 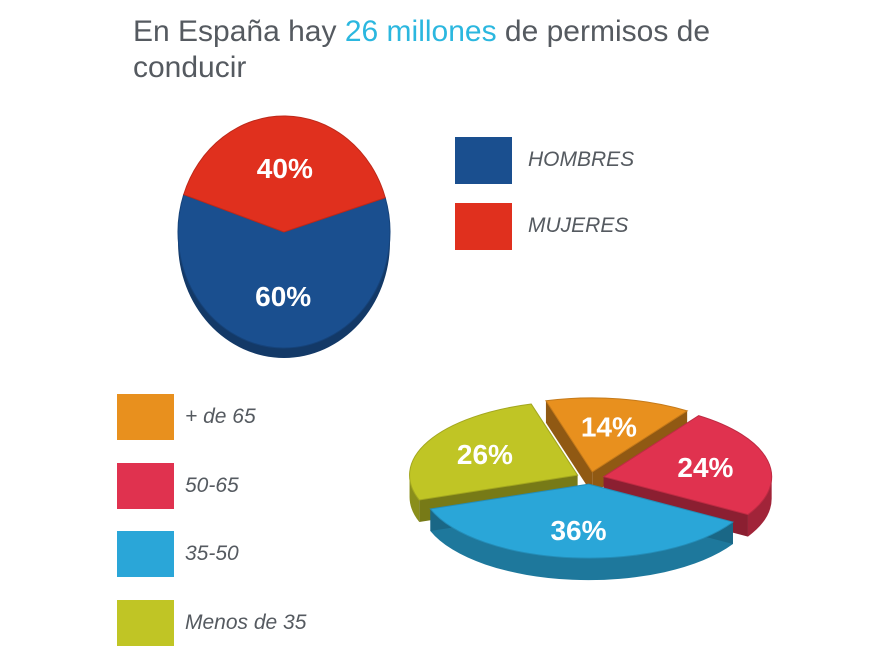 I want to click on age-pie-slice-label-1: 24%, so click(x=705, y=467).